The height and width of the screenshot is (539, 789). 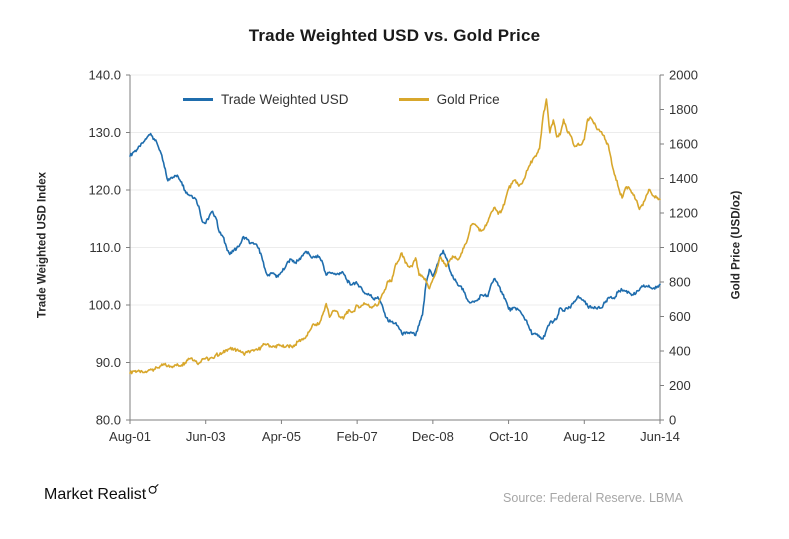 What do you see at coordinates (153, 488) in the screenshot?
I see `magnifier-logo-icon` at bounding box center [153, 488].